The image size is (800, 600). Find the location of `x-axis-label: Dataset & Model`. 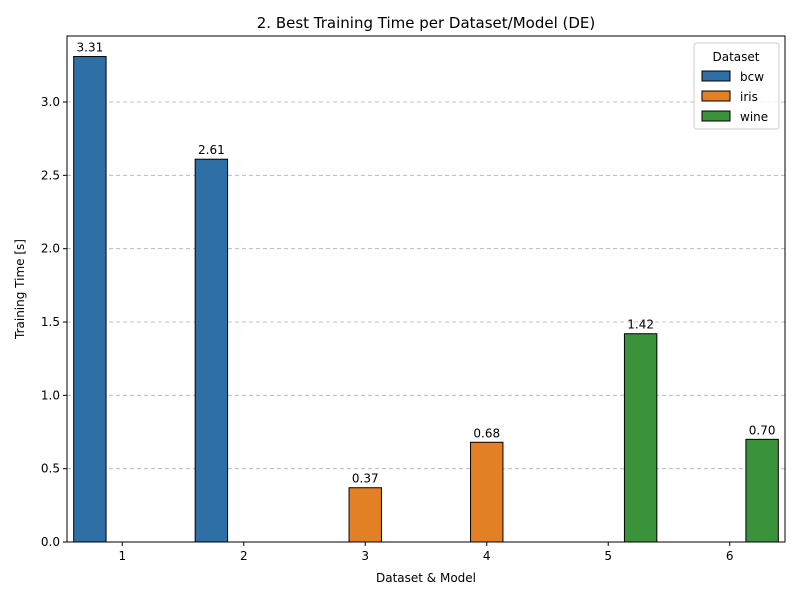

x-axis-label: Dataset & Model is located at coordinates (426, 578).